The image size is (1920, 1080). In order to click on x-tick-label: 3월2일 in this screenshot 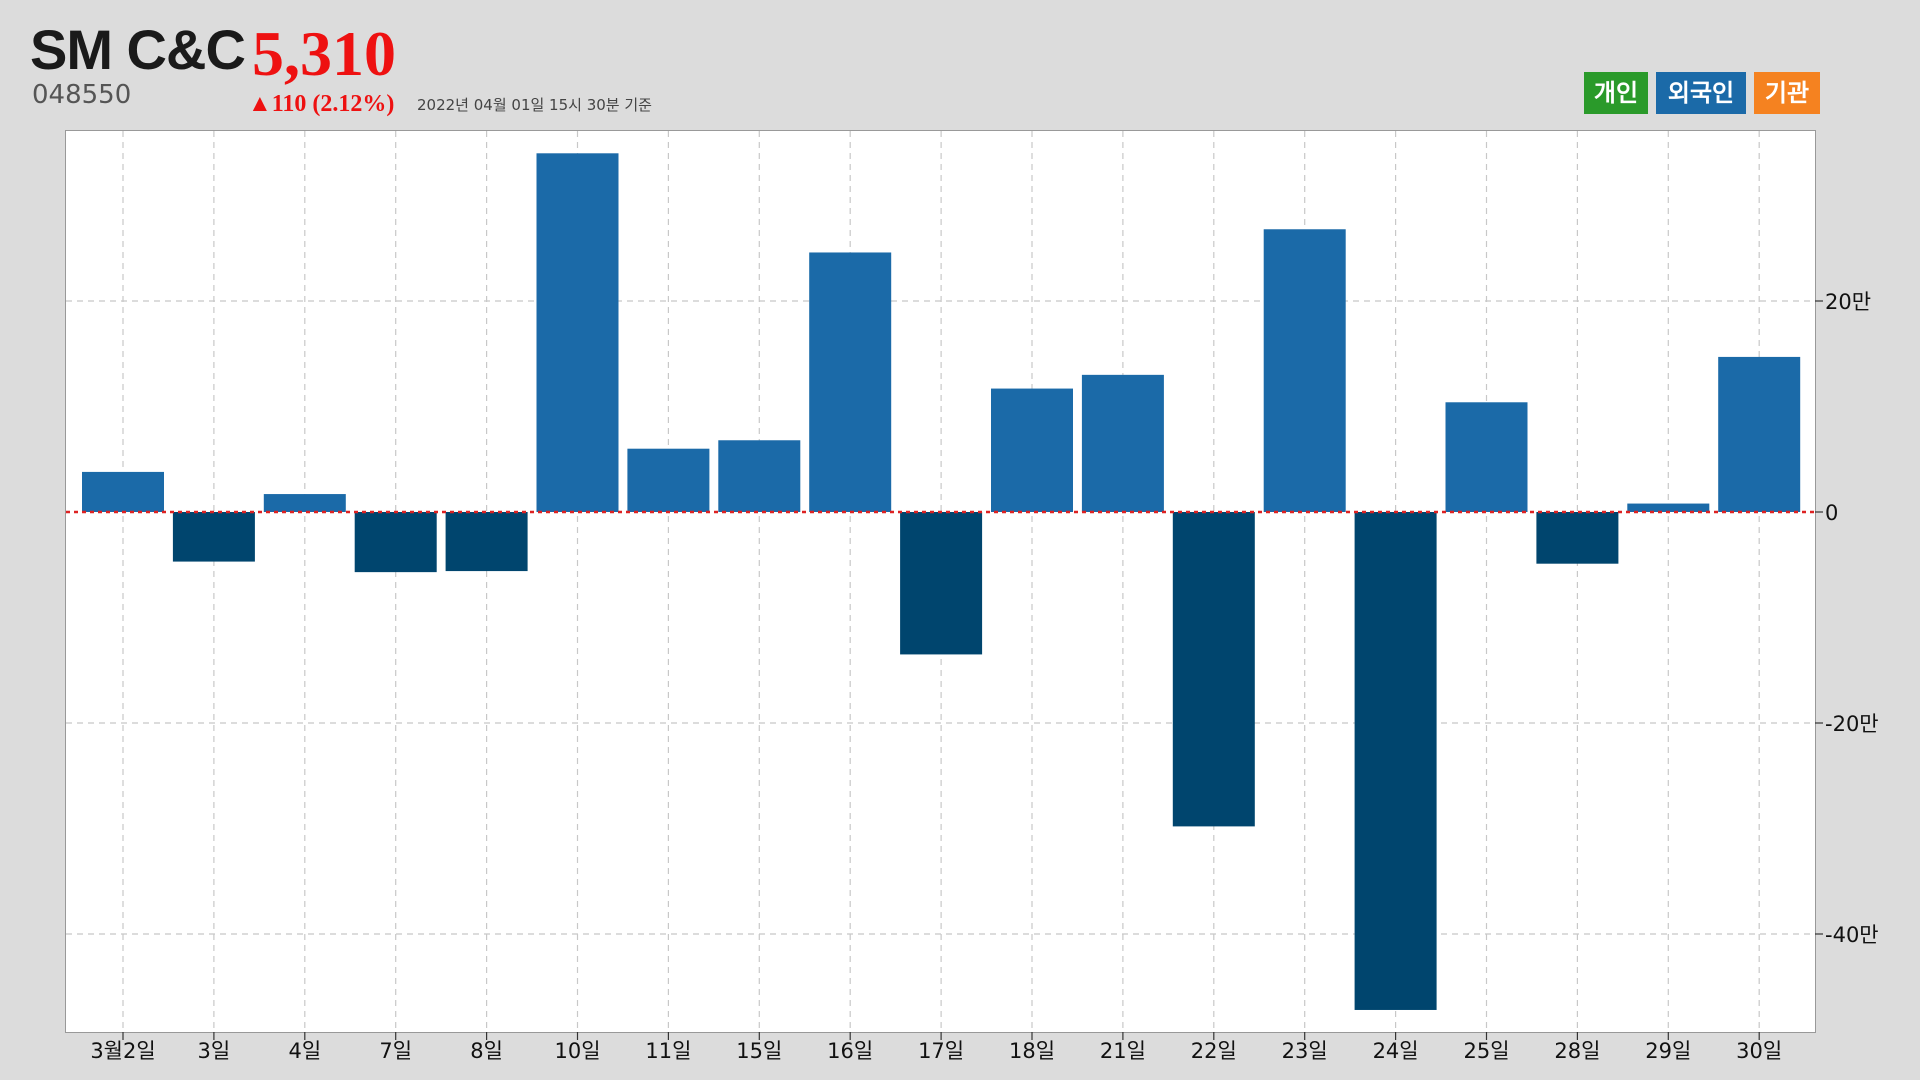, I will do `click(122, 1051)`.